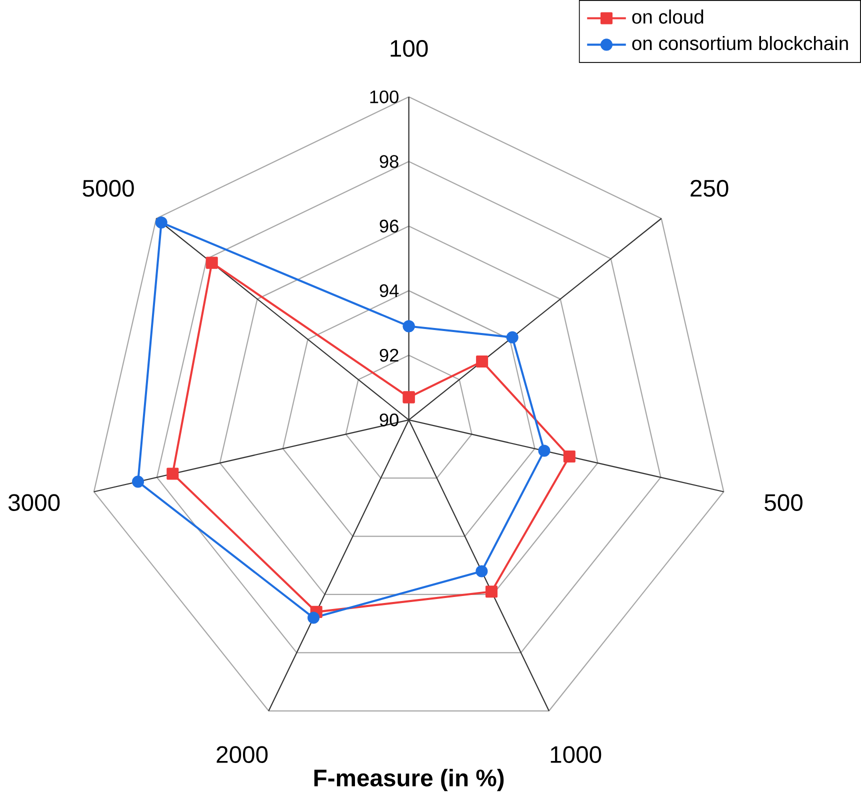  What do you see at coordinates (409, 780) in the screenshot?
I see `text: F-measure (in %)` at bounding box center [409, 780].